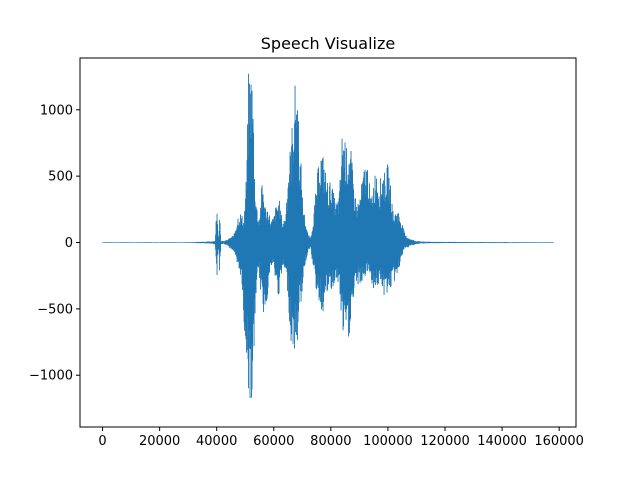  Describe the element at coordinates (388, 441) in the screenshot. I see `x-tick-label: 100000` at that location.